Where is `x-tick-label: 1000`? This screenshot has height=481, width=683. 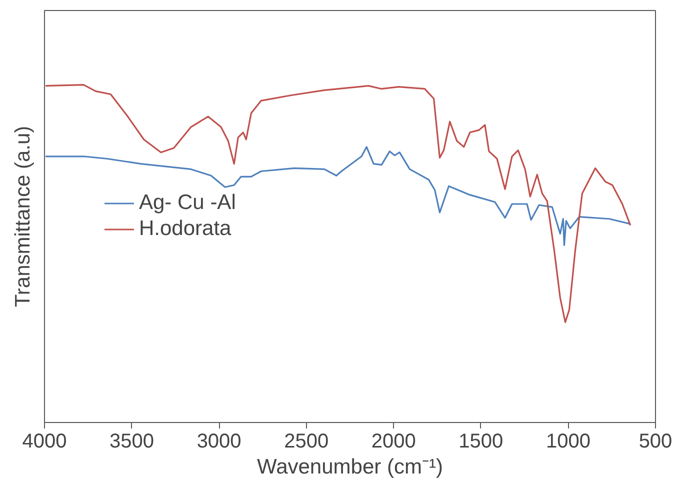
x-tick-label: 1000 is located at coordinates (568, 441).